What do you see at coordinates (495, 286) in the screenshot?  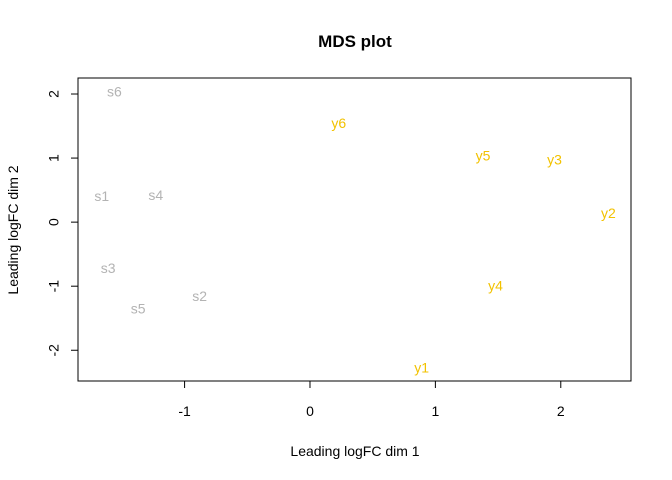 I see `point-label-y4: y4` at bounding box center [495, 286].